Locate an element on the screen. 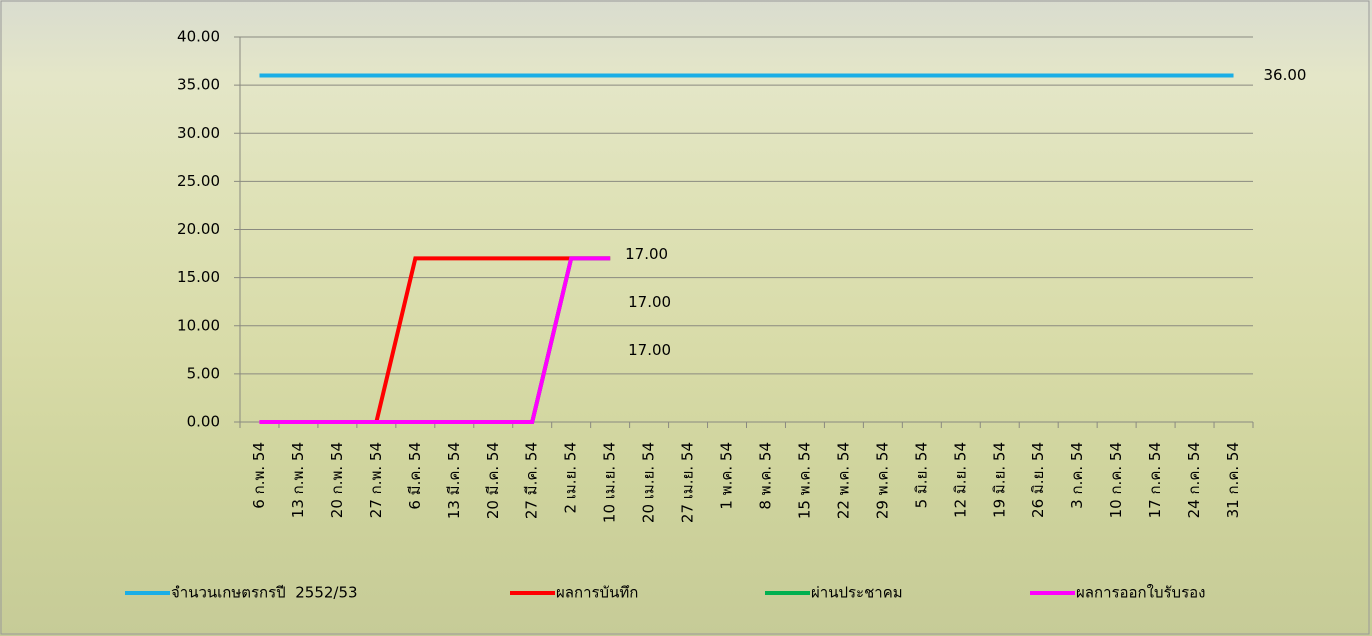 The image size is (1372, 636). y-tick-label: 10.00 is located at coordinates (198, 325).